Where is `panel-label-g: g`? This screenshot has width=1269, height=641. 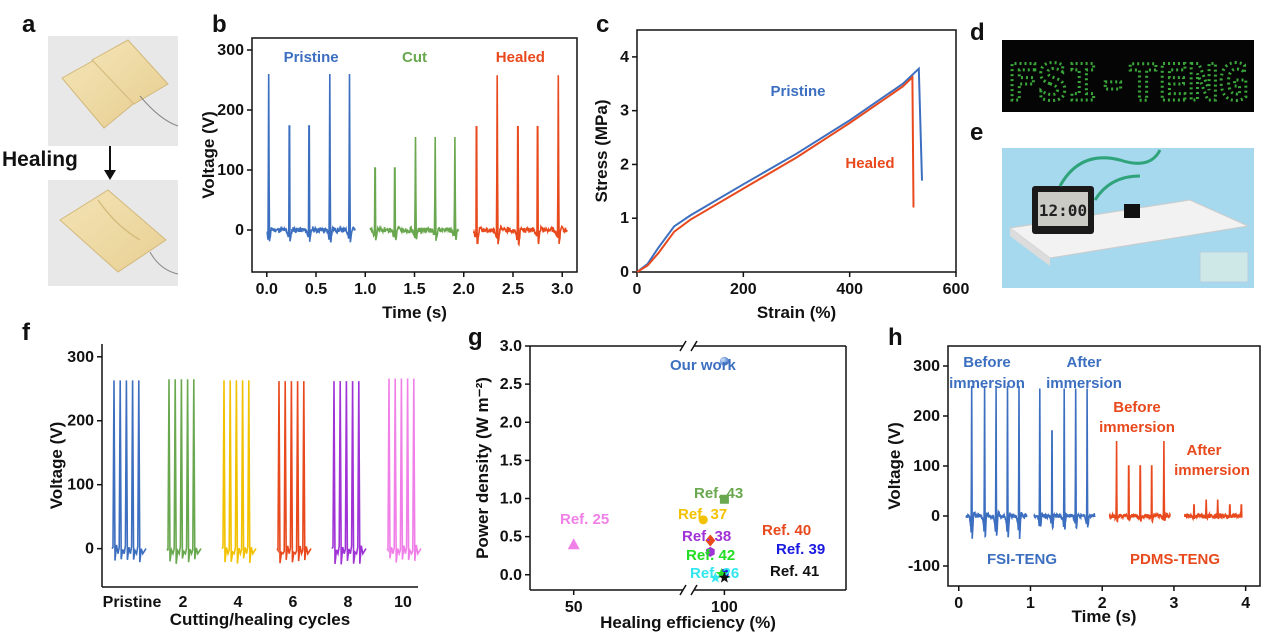 panel-label-g: g is located at coordinates (475, 337).